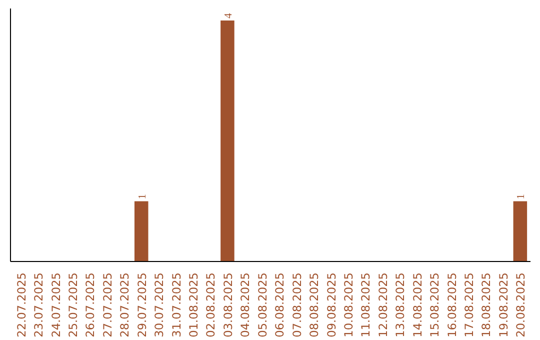  What do you see at coordinates (417, 305) in the screenshot?
I see `x-tick-label: 14.08.2025` at bounding box center [417, 305].